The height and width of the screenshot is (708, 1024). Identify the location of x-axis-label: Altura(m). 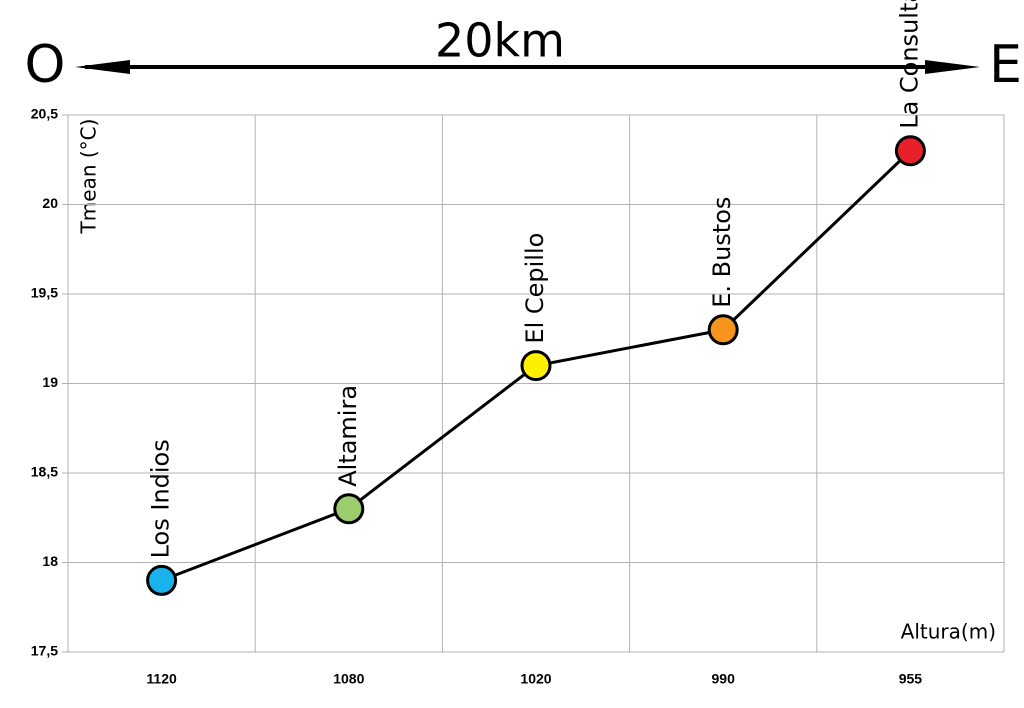
(948, 632).